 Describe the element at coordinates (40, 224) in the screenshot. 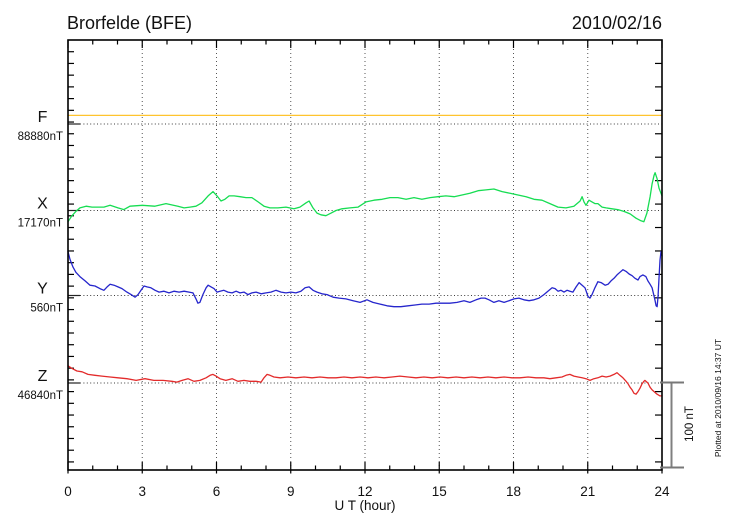

I see `component-value-X: 17170nT` at that location.